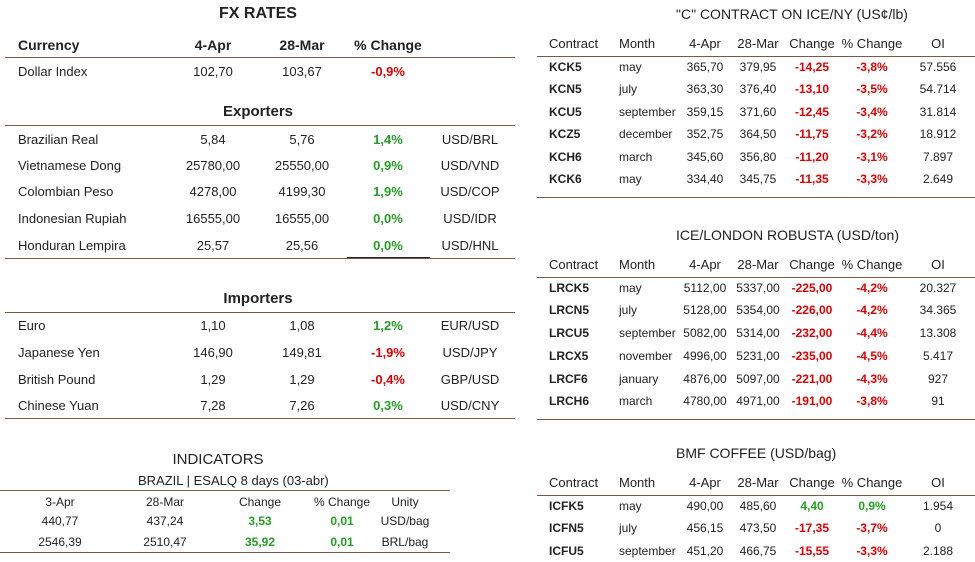 This screenshot has height=562, width=975. I want to click on cell: 20.327, so click(938, 288).